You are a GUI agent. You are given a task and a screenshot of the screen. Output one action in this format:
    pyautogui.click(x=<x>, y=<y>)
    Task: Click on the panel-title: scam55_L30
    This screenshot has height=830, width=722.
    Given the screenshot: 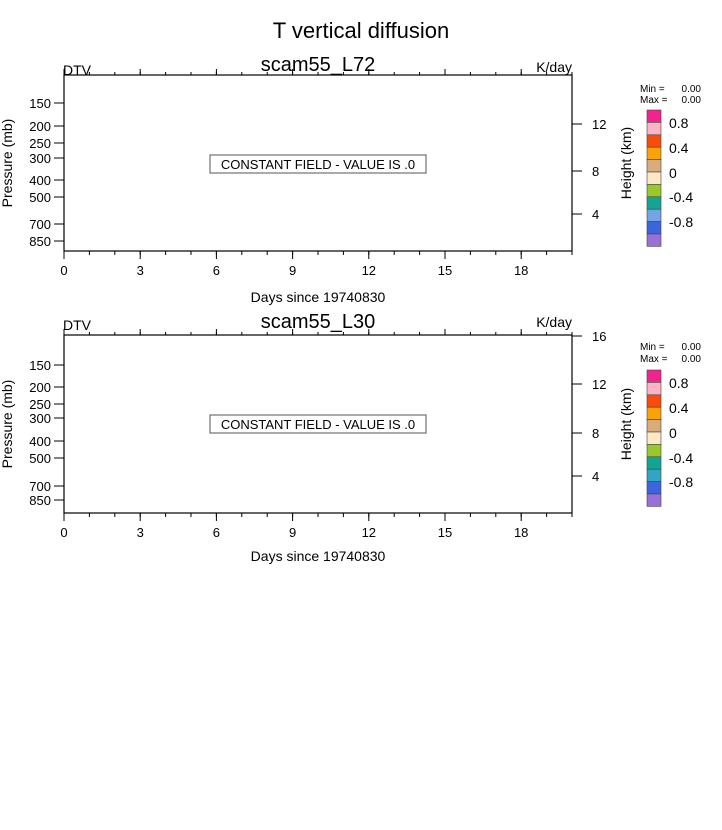 What is the action you would take?
    pyautogui.click(x=318, y=322)
    